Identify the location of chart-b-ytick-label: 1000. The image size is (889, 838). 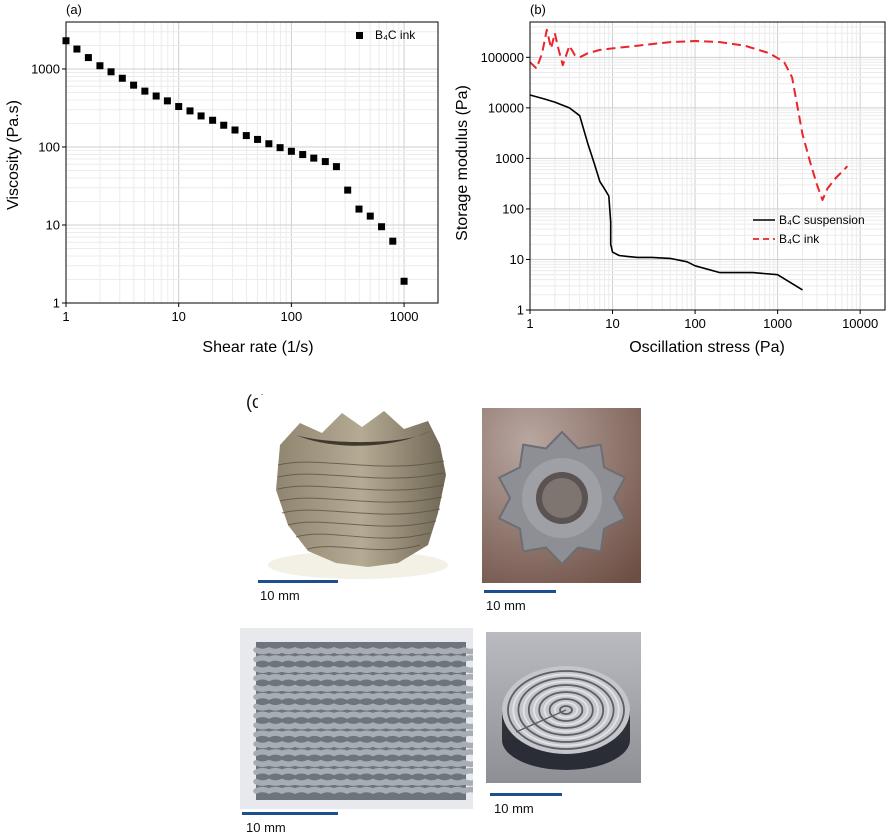
(509, 158).